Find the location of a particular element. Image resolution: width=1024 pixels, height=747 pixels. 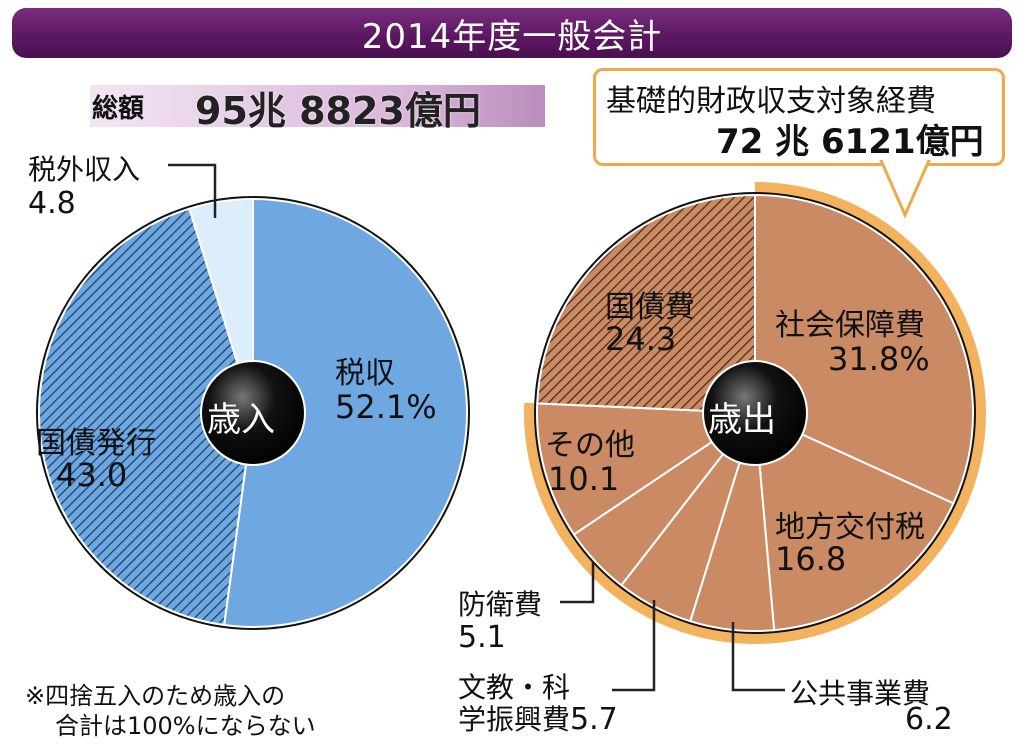

callout-pointer is located at coordinates (905, 188).